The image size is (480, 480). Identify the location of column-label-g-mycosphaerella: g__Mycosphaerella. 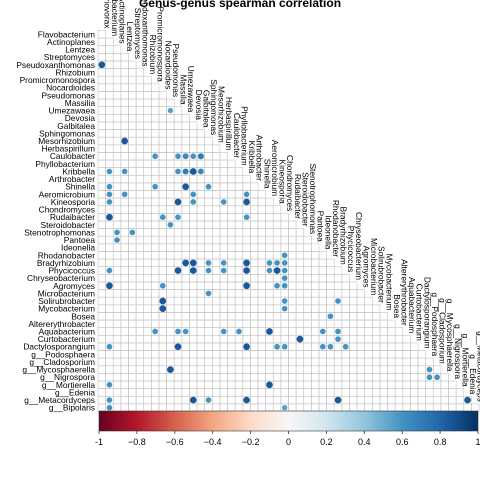
(450, 335).